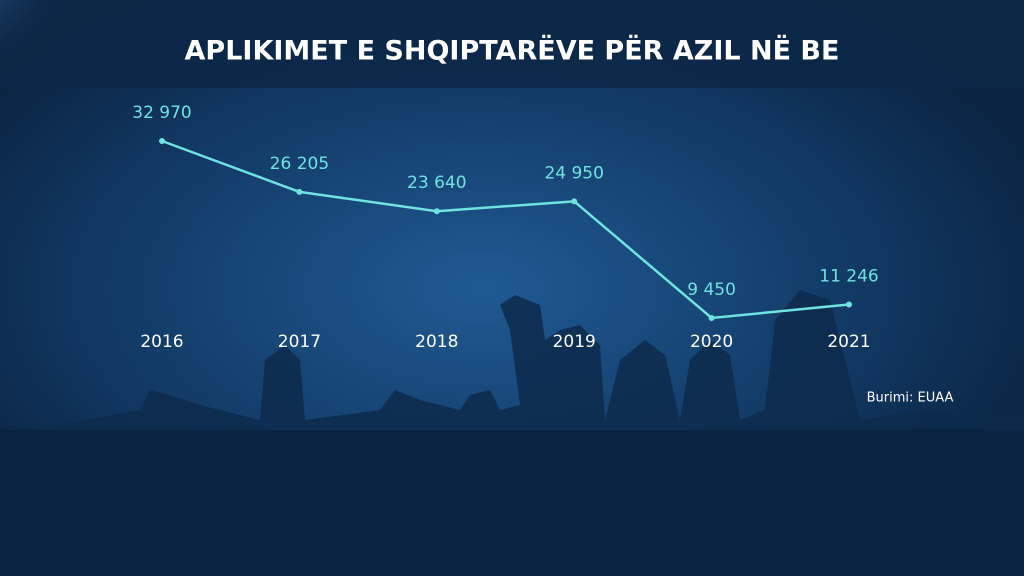 The width and height of the screenshot is (1024, 576). I want to click on value-label: 32 970, so click(161, 113).